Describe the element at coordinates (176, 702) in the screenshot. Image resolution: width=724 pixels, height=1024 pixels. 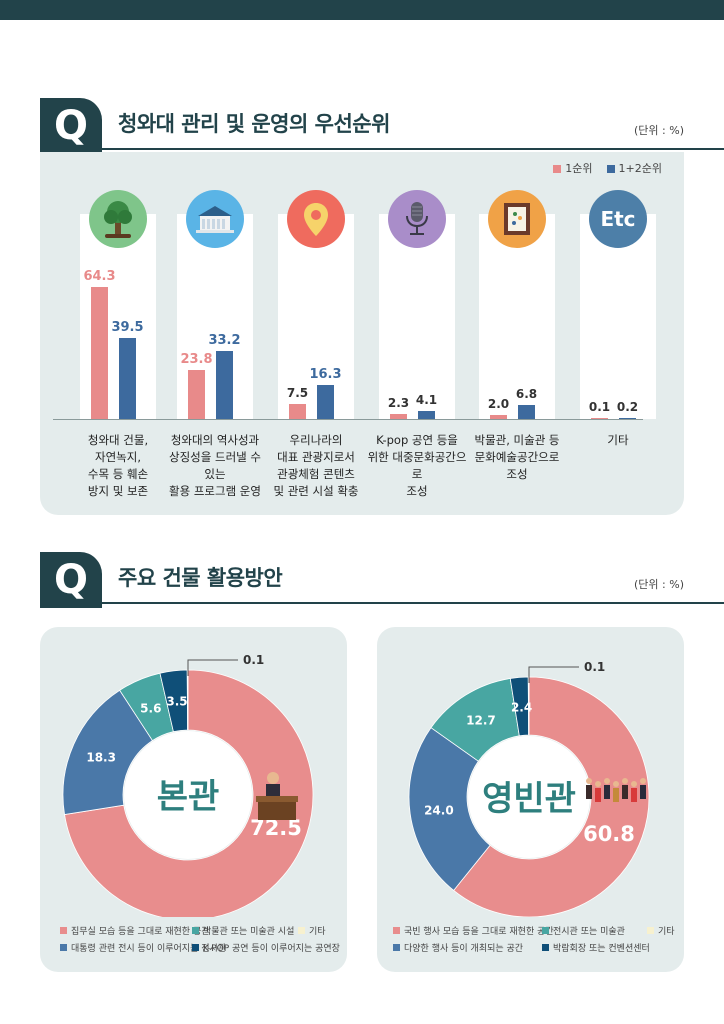
I see `slice-value-label: 3.5` at that location.